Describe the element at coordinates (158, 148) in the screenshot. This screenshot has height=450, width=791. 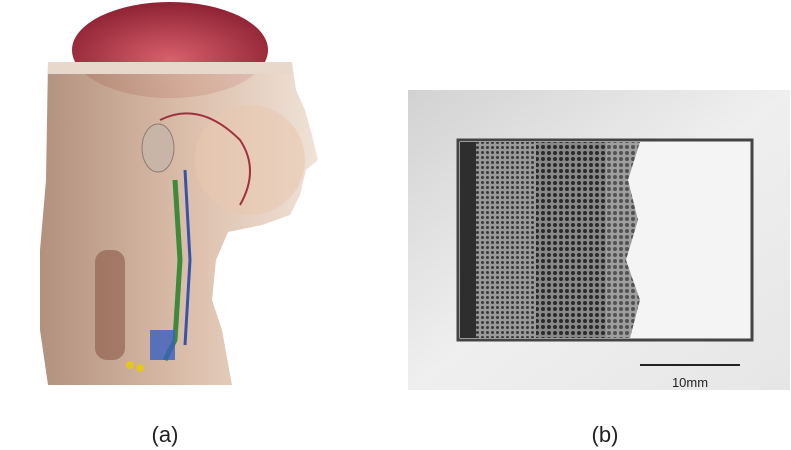
I see `ear` at that location.